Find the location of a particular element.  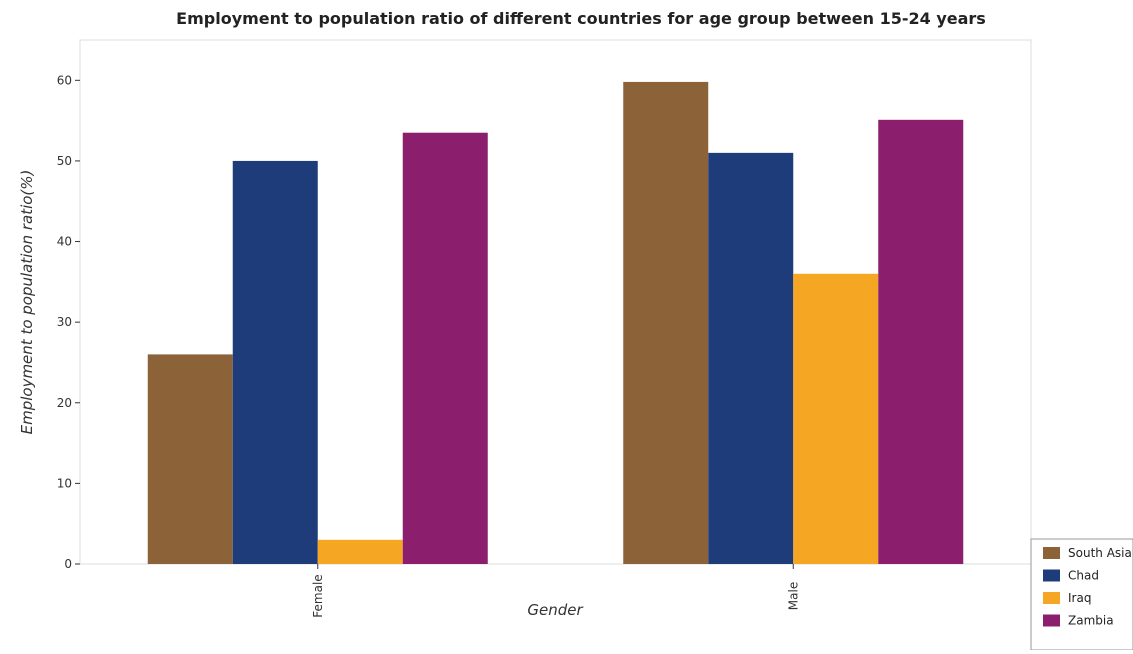

y-tick-label: 50 is located at coordinates (64, 161).